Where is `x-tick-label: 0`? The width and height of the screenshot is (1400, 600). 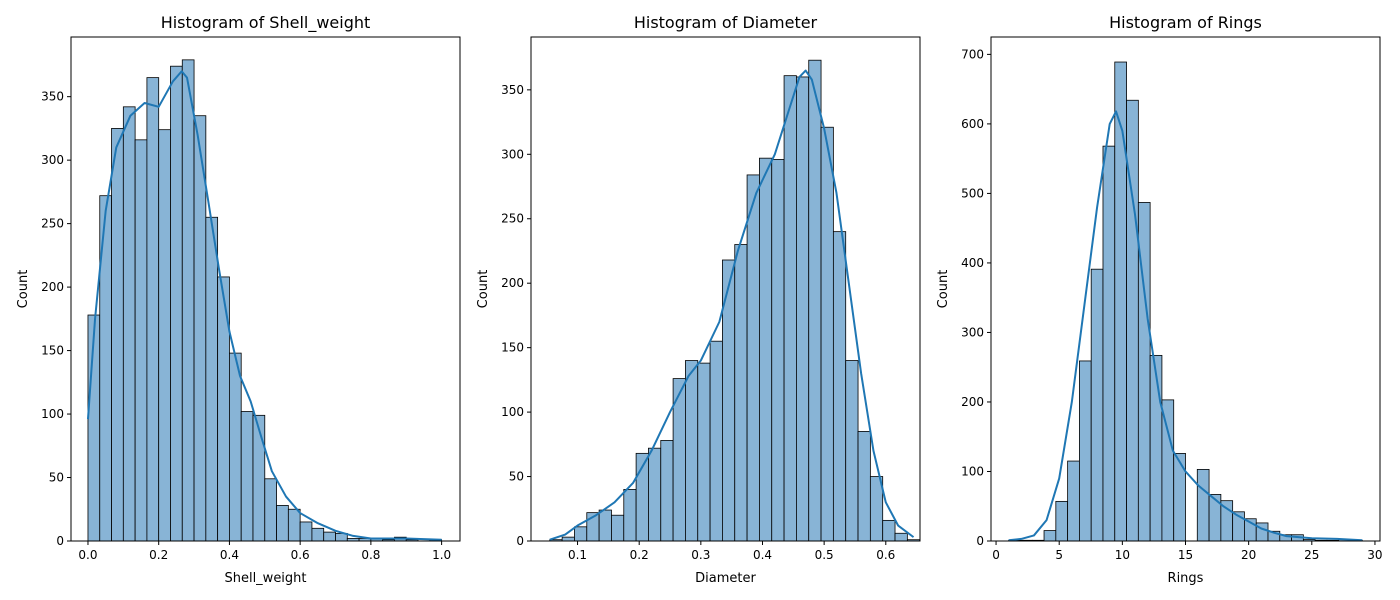
x-tick-label: 0 is located at coordinates (996, 555).